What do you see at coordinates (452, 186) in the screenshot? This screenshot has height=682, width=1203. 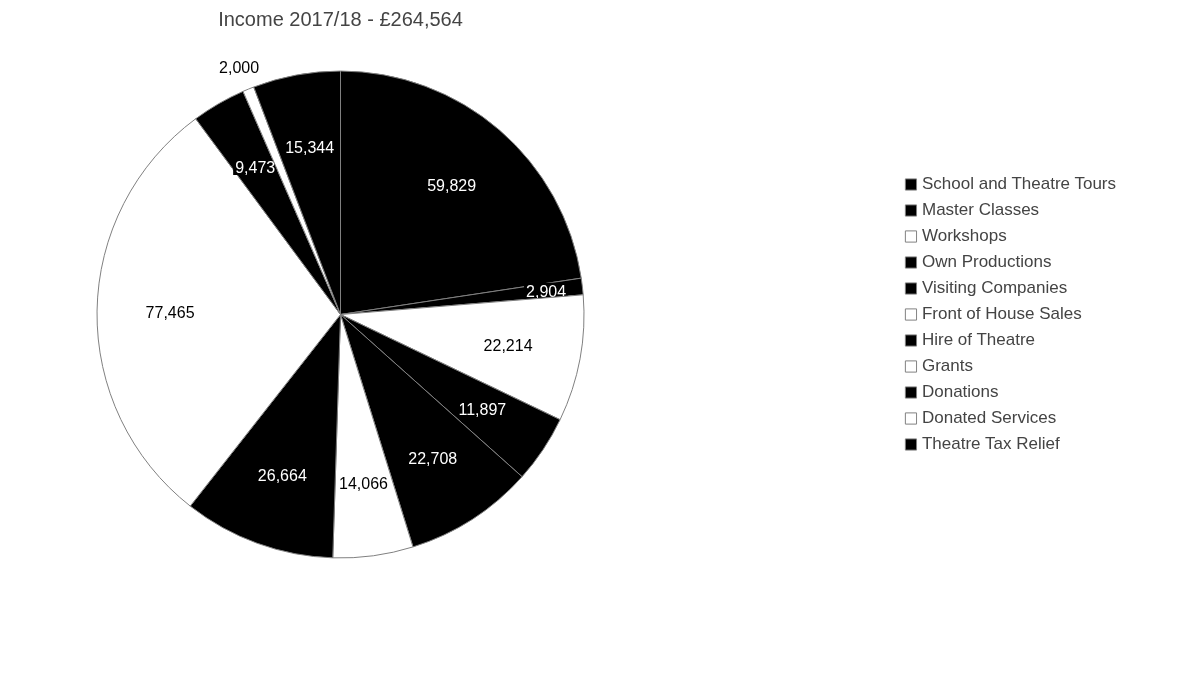 I see `data-label: 59,829` at bounding box center [452, 186].